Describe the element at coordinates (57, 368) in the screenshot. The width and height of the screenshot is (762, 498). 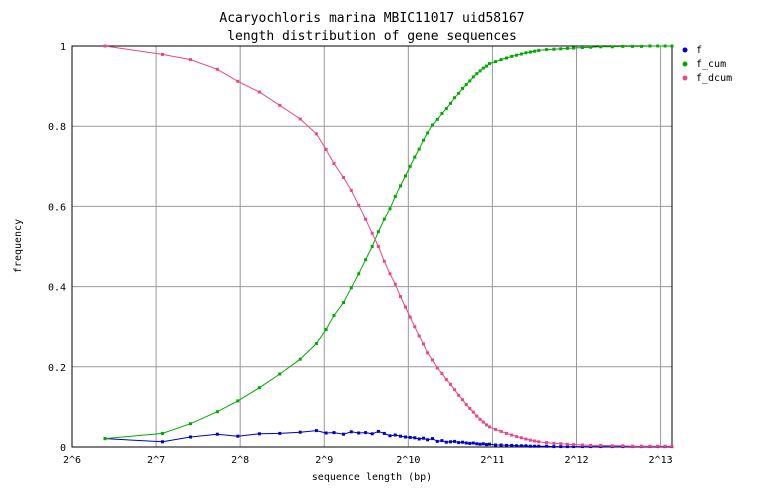
I see `y-tick-label: 0.2` at that location.